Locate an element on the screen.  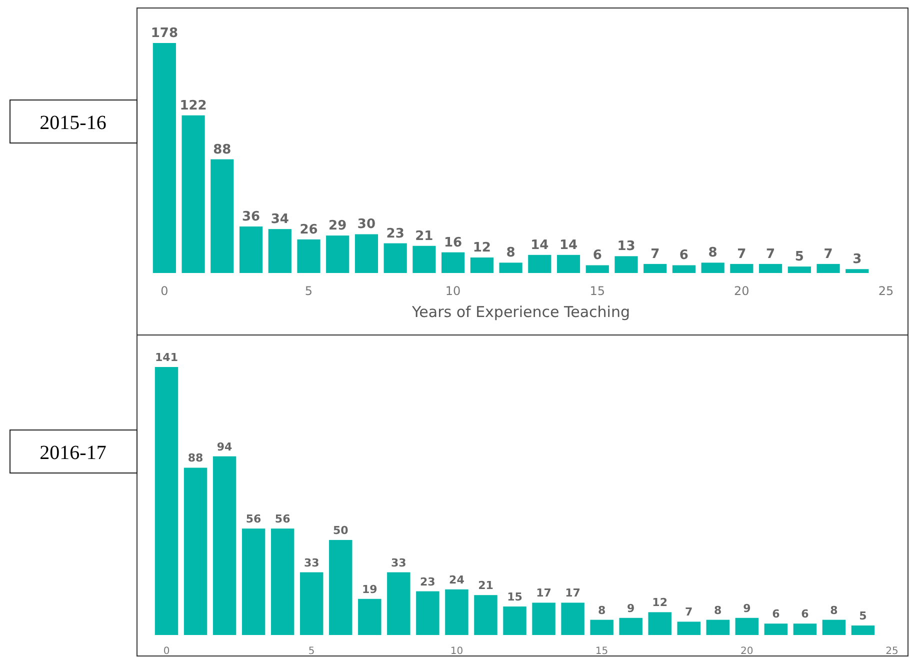
text: 2015-16 is located at coordinates (73, 123).